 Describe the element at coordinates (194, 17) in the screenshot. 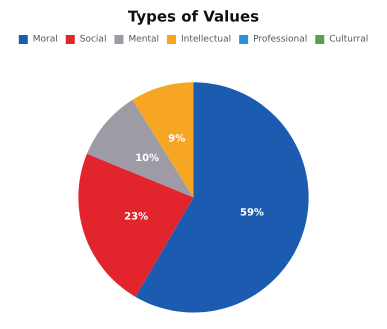

I see `chart-title: Types of Values` at that location.